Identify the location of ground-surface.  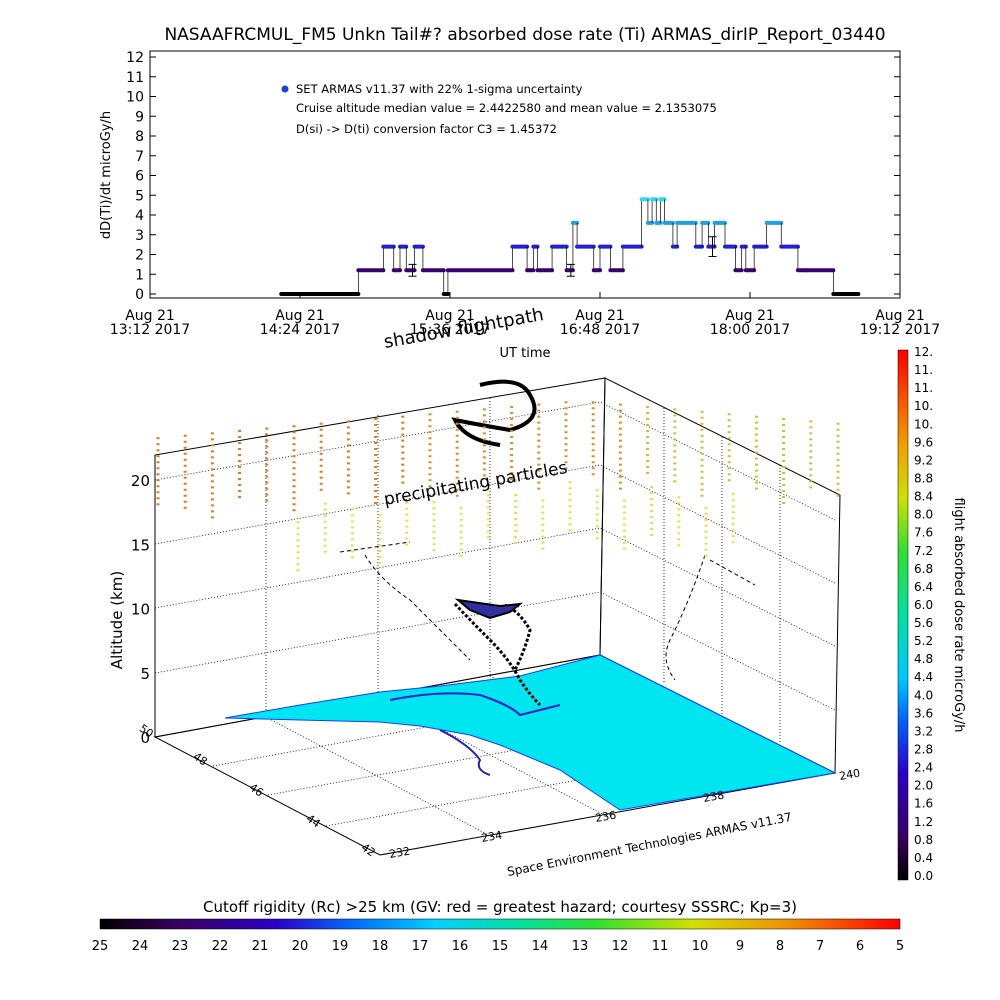
(530, 732).